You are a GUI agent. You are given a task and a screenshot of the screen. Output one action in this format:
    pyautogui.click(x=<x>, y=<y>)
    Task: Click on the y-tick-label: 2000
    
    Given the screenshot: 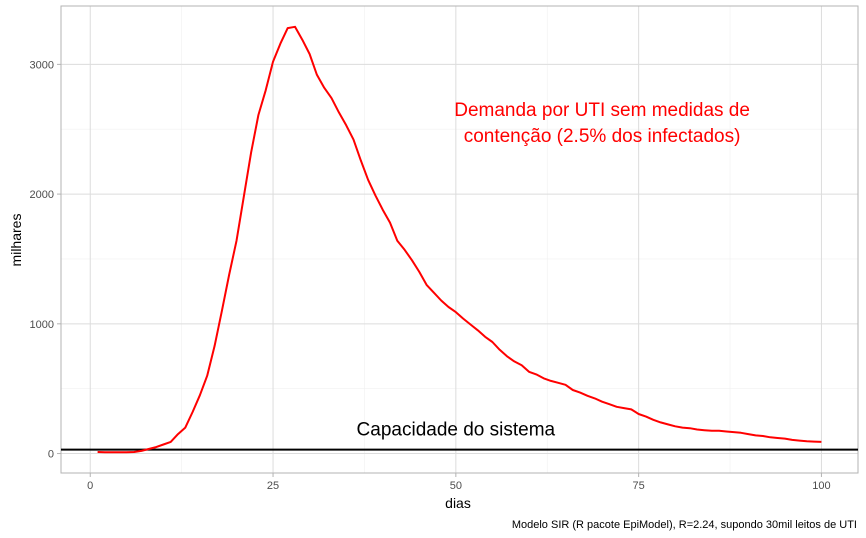 What is the action you would take?
    pyautogui.click(x=42, y=195)
    